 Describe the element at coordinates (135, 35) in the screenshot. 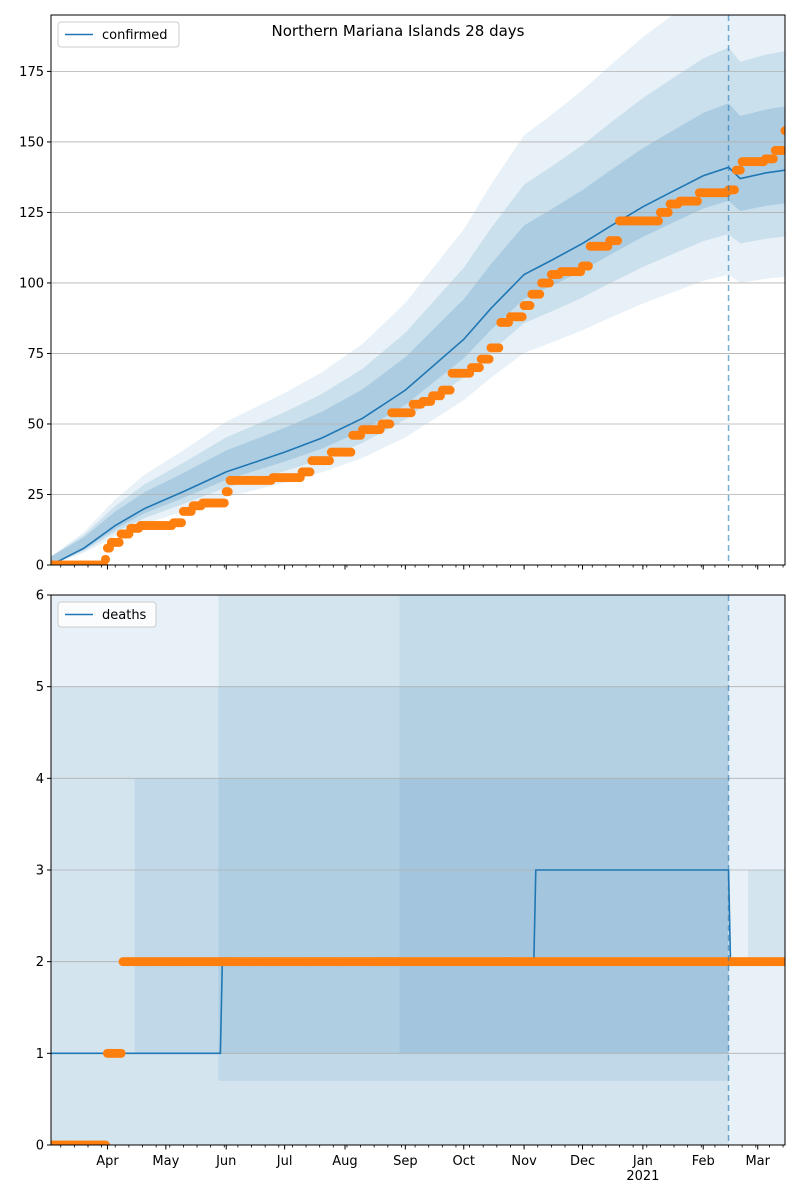

I see `legend-label: confirmed` at that location.